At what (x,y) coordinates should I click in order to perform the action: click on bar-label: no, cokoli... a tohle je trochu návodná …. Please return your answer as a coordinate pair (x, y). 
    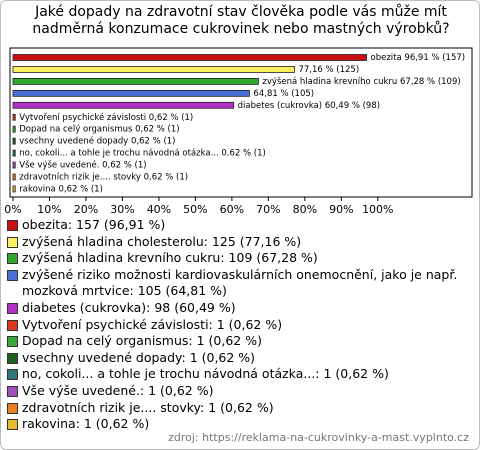
    Looking at the image, I should click on (142, 154).